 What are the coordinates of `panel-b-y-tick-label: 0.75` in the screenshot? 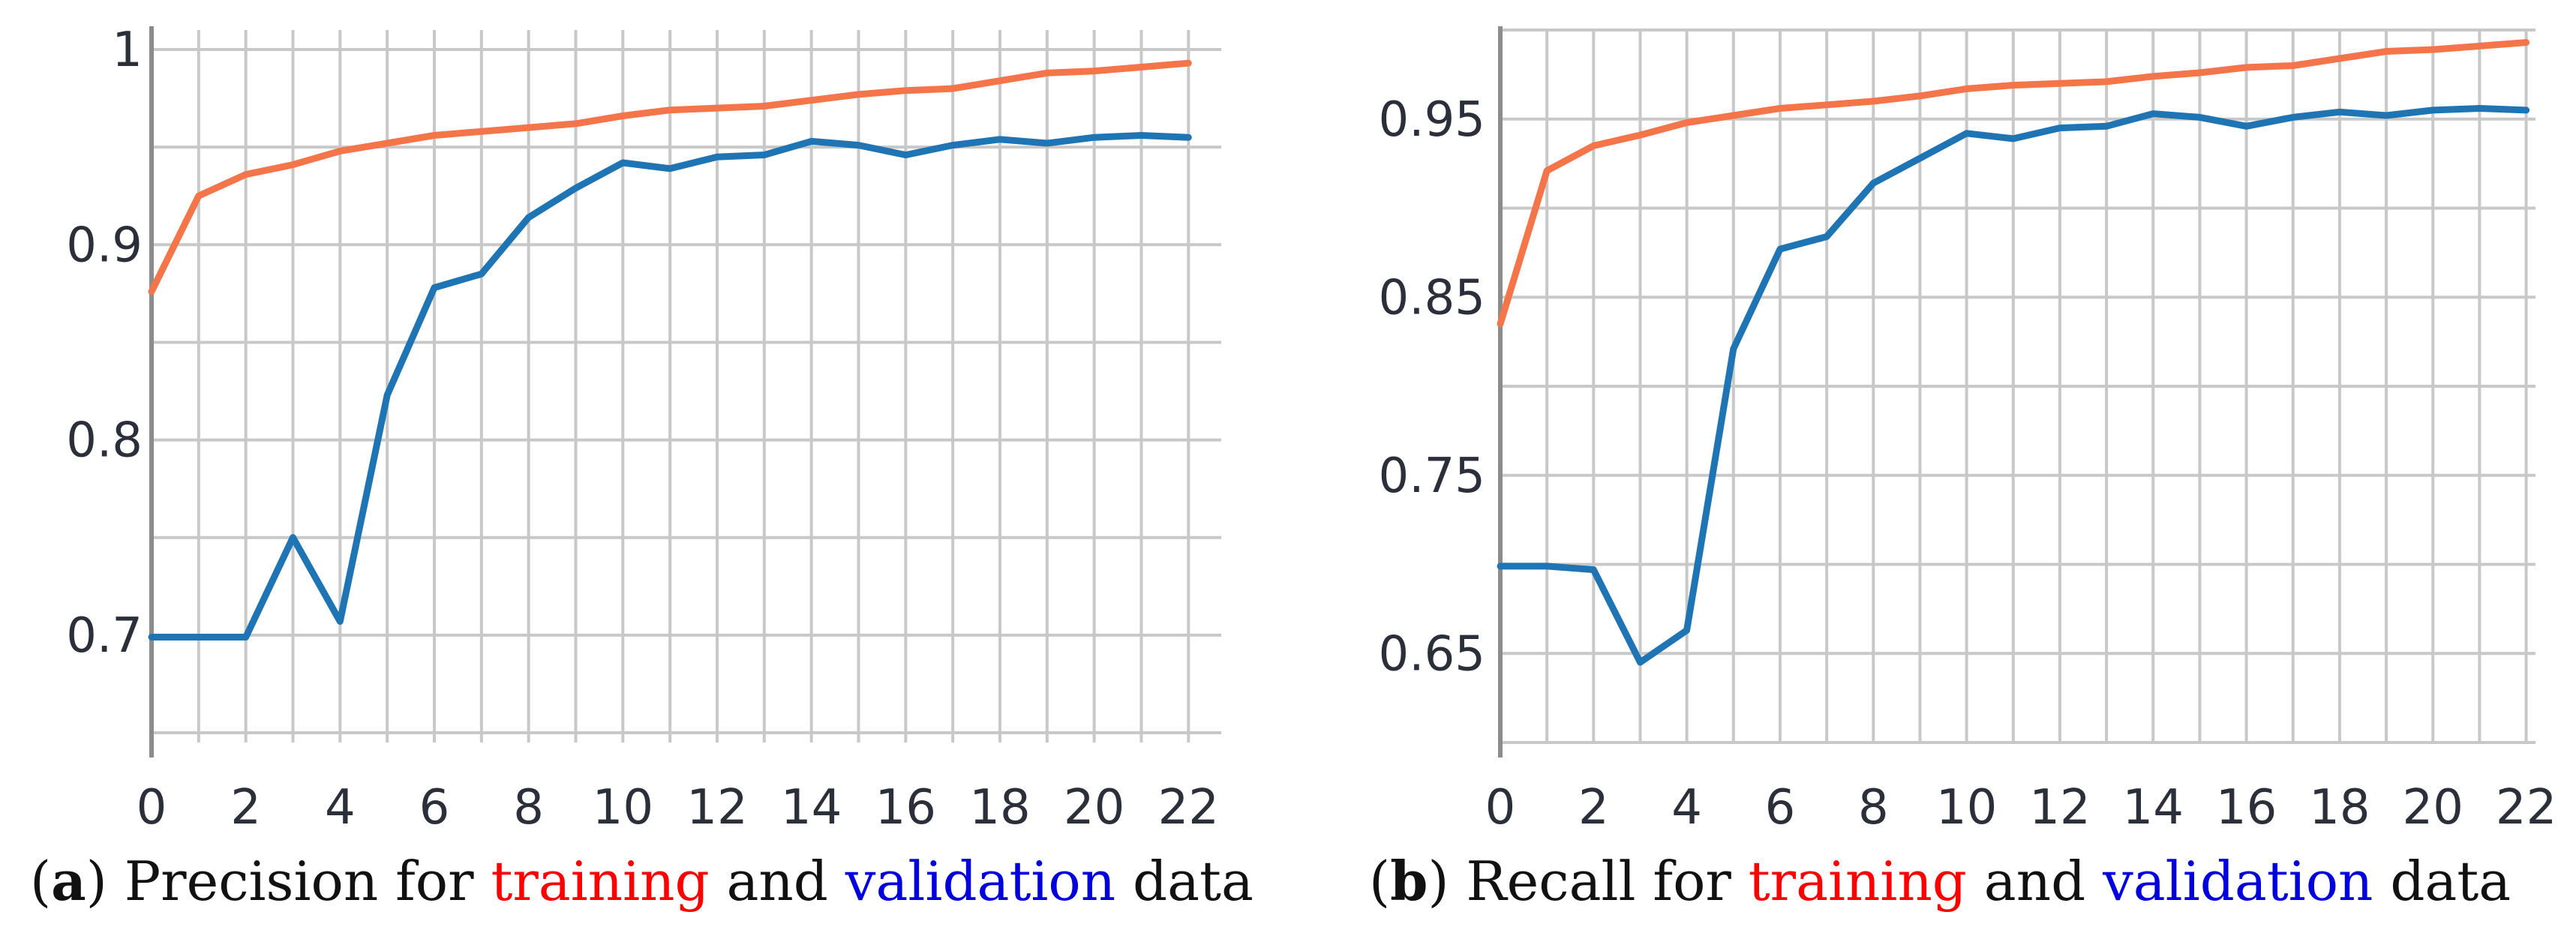 It's located at (1432, 476).